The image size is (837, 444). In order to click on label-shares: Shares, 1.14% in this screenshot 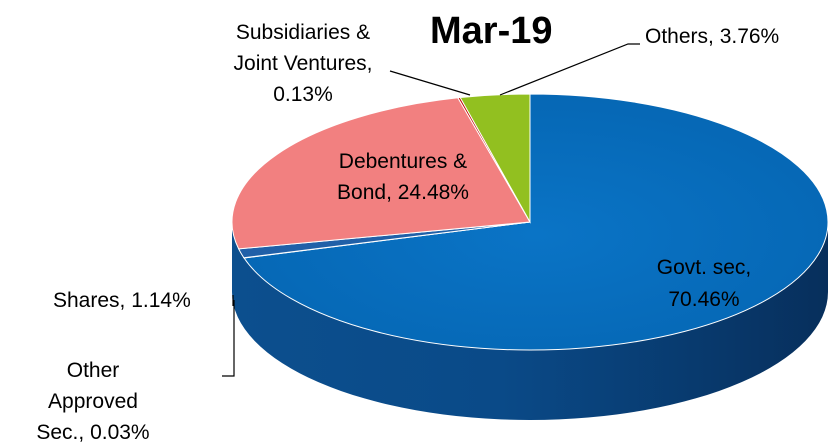, I will do `click(122, 300)`.